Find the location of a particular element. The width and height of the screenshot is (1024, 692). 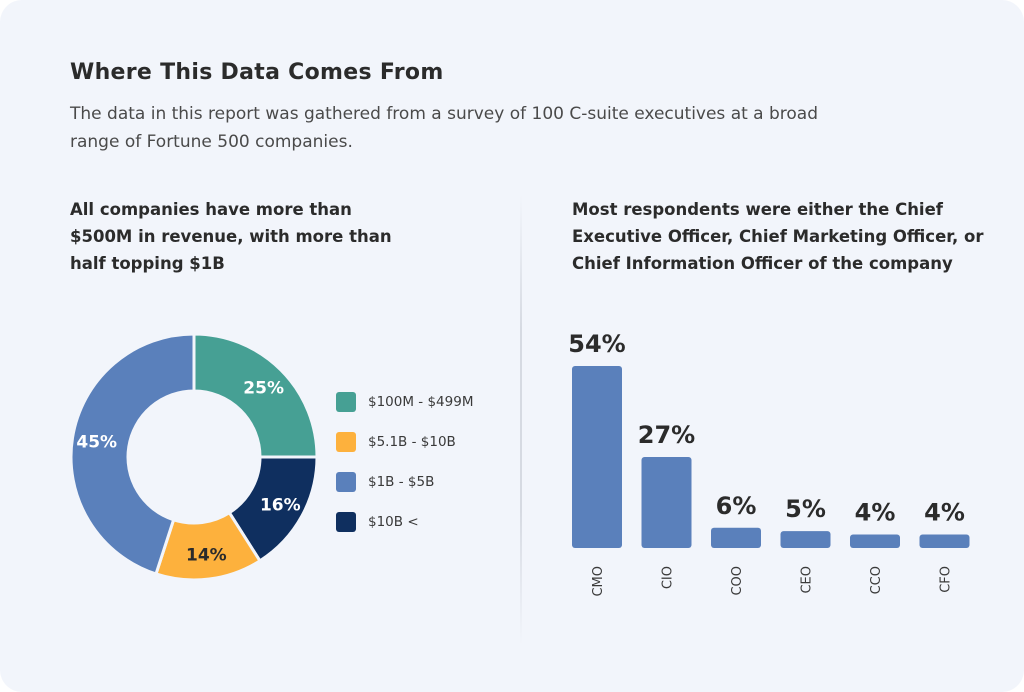

slice-data-label: 25% is located at coordinates (263, 388).